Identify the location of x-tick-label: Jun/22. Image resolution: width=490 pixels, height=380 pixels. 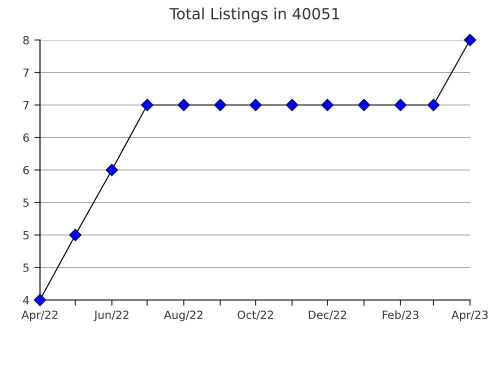
(111, 316).